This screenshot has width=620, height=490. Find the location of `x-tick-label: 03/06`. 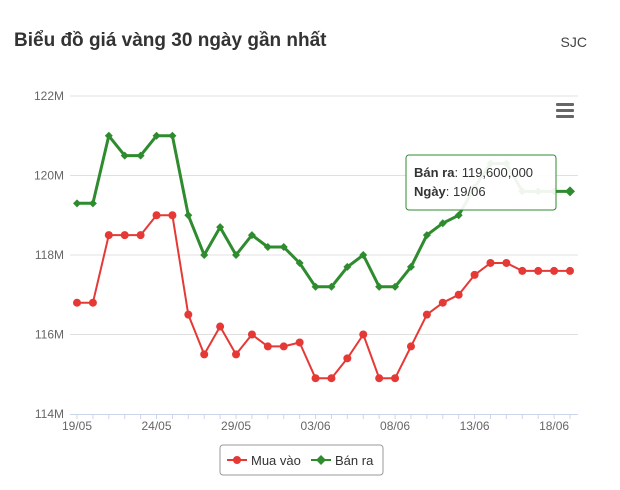

x-tick-label: 03/06 is located at coordinates (316, 426).